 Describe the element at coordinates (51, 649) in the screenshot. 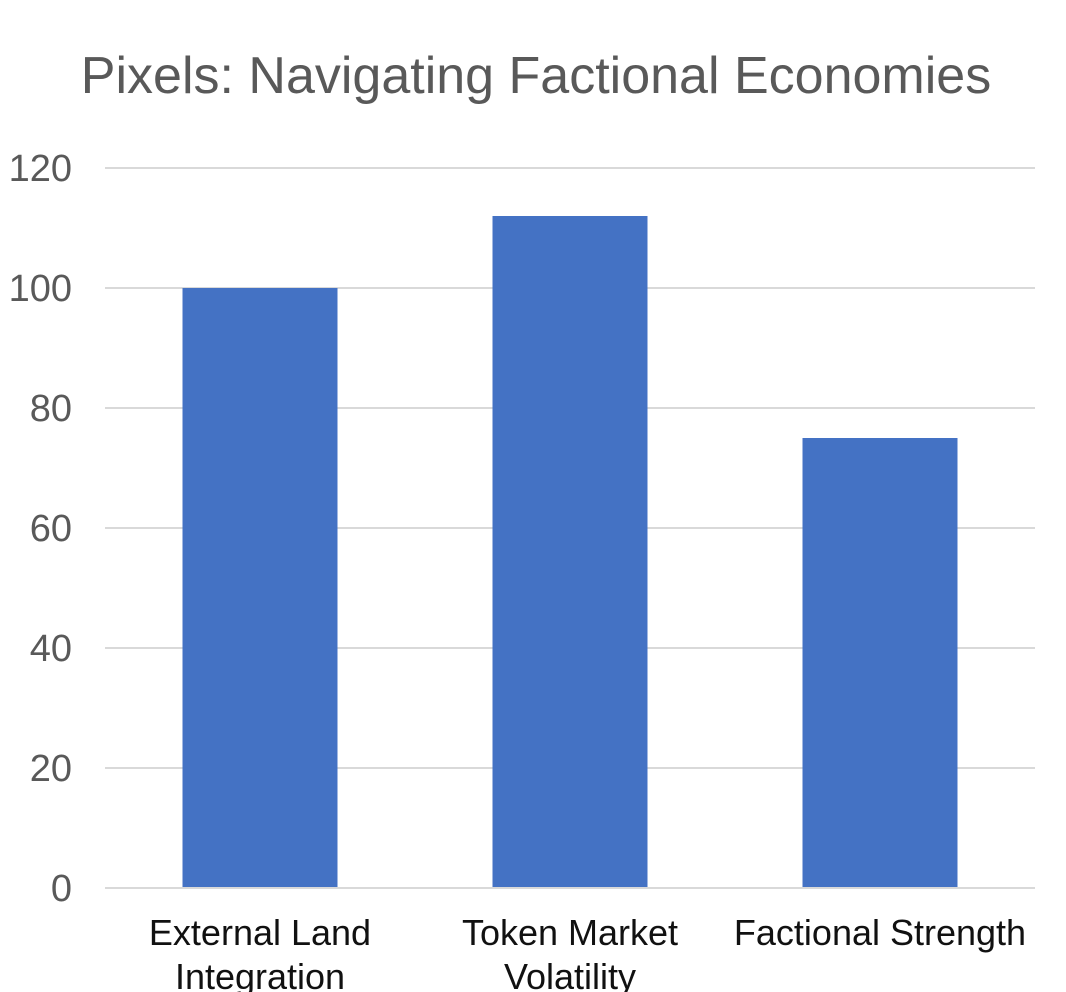

I see `y-tick-label: 40` at that location.